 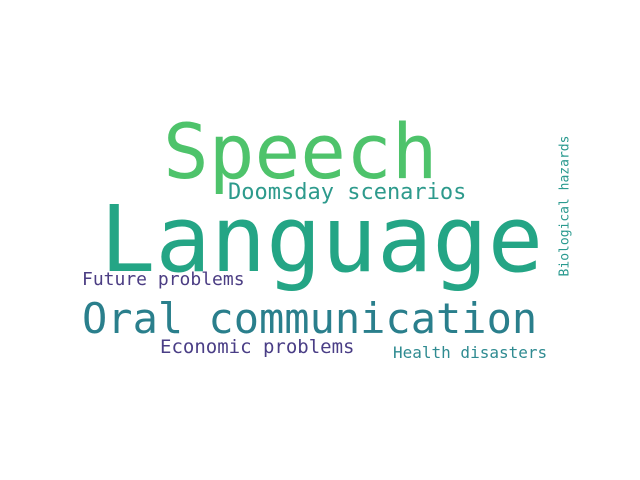 I want to click on word-speech: Speech, so click(x=300, y=151).